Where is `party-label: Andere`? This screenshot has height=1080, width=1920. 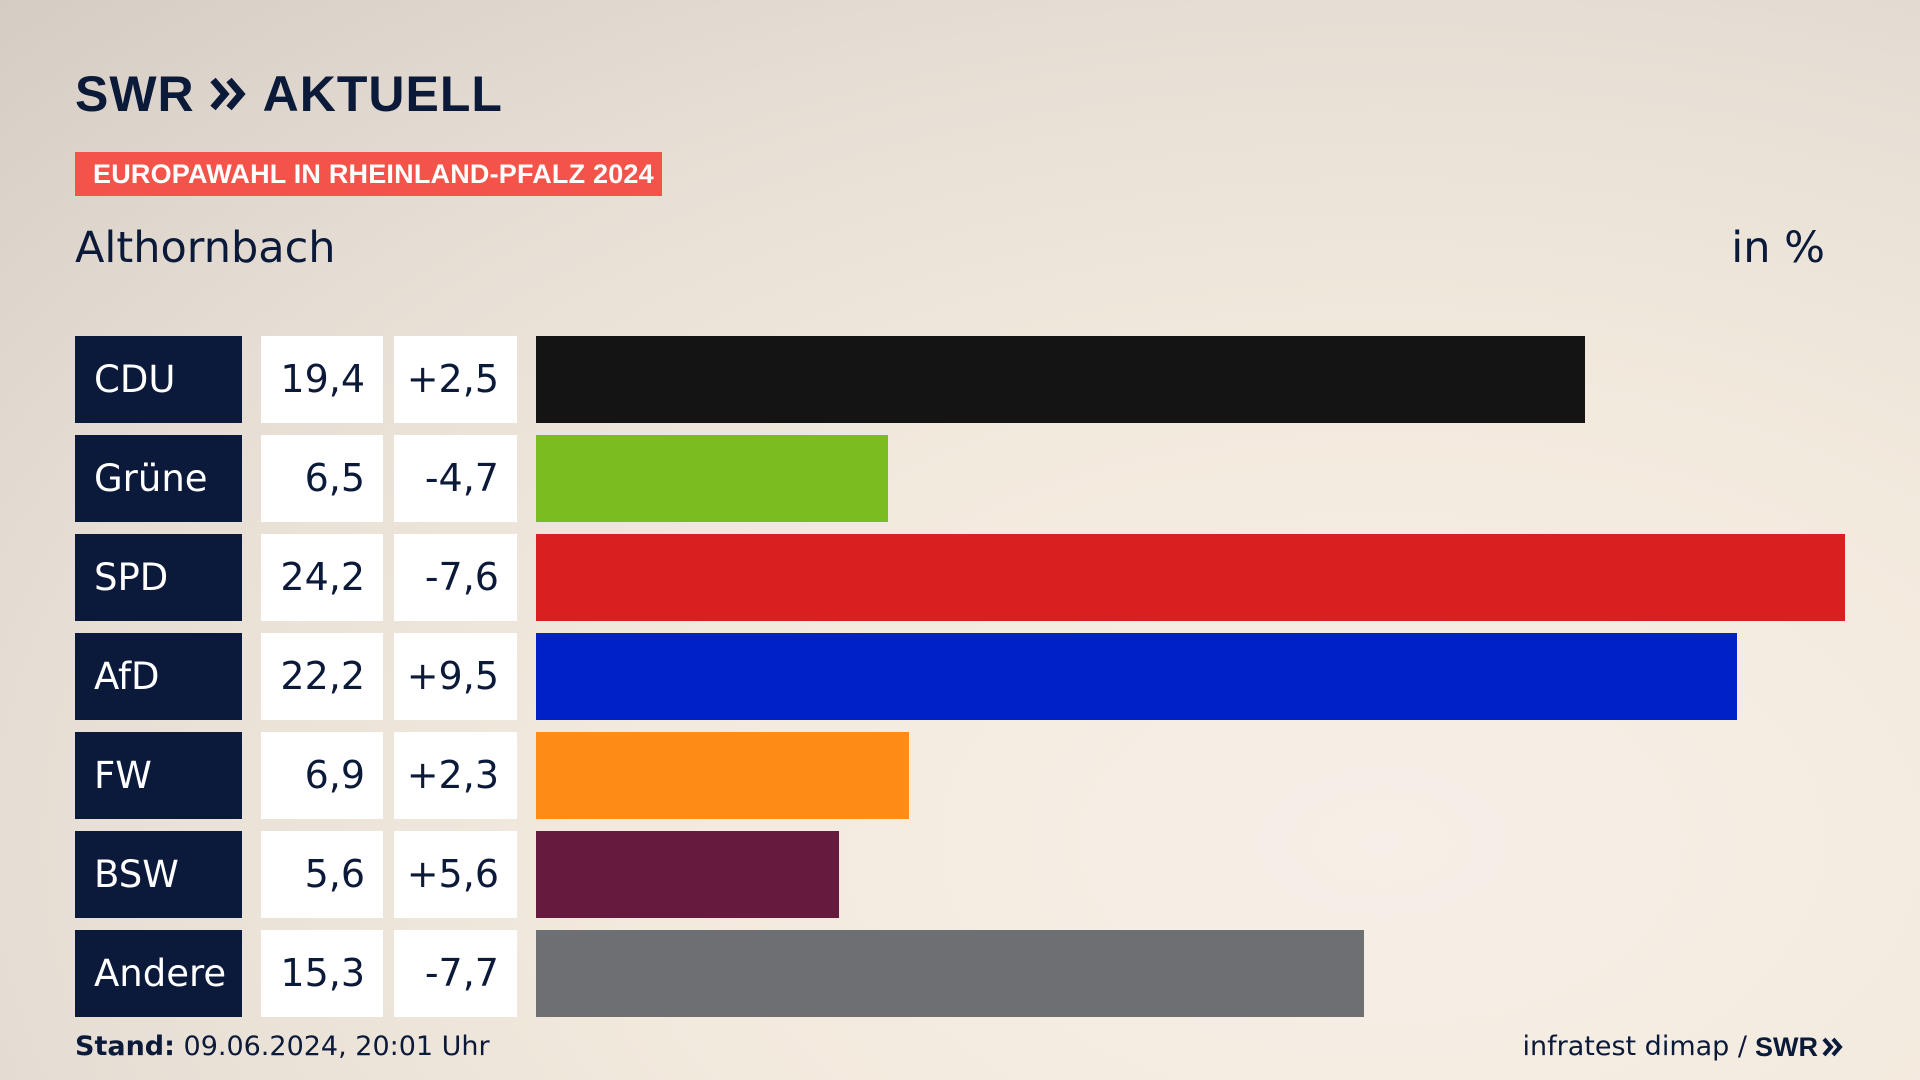
party-label: Andere is located at coordinates (158, 973).